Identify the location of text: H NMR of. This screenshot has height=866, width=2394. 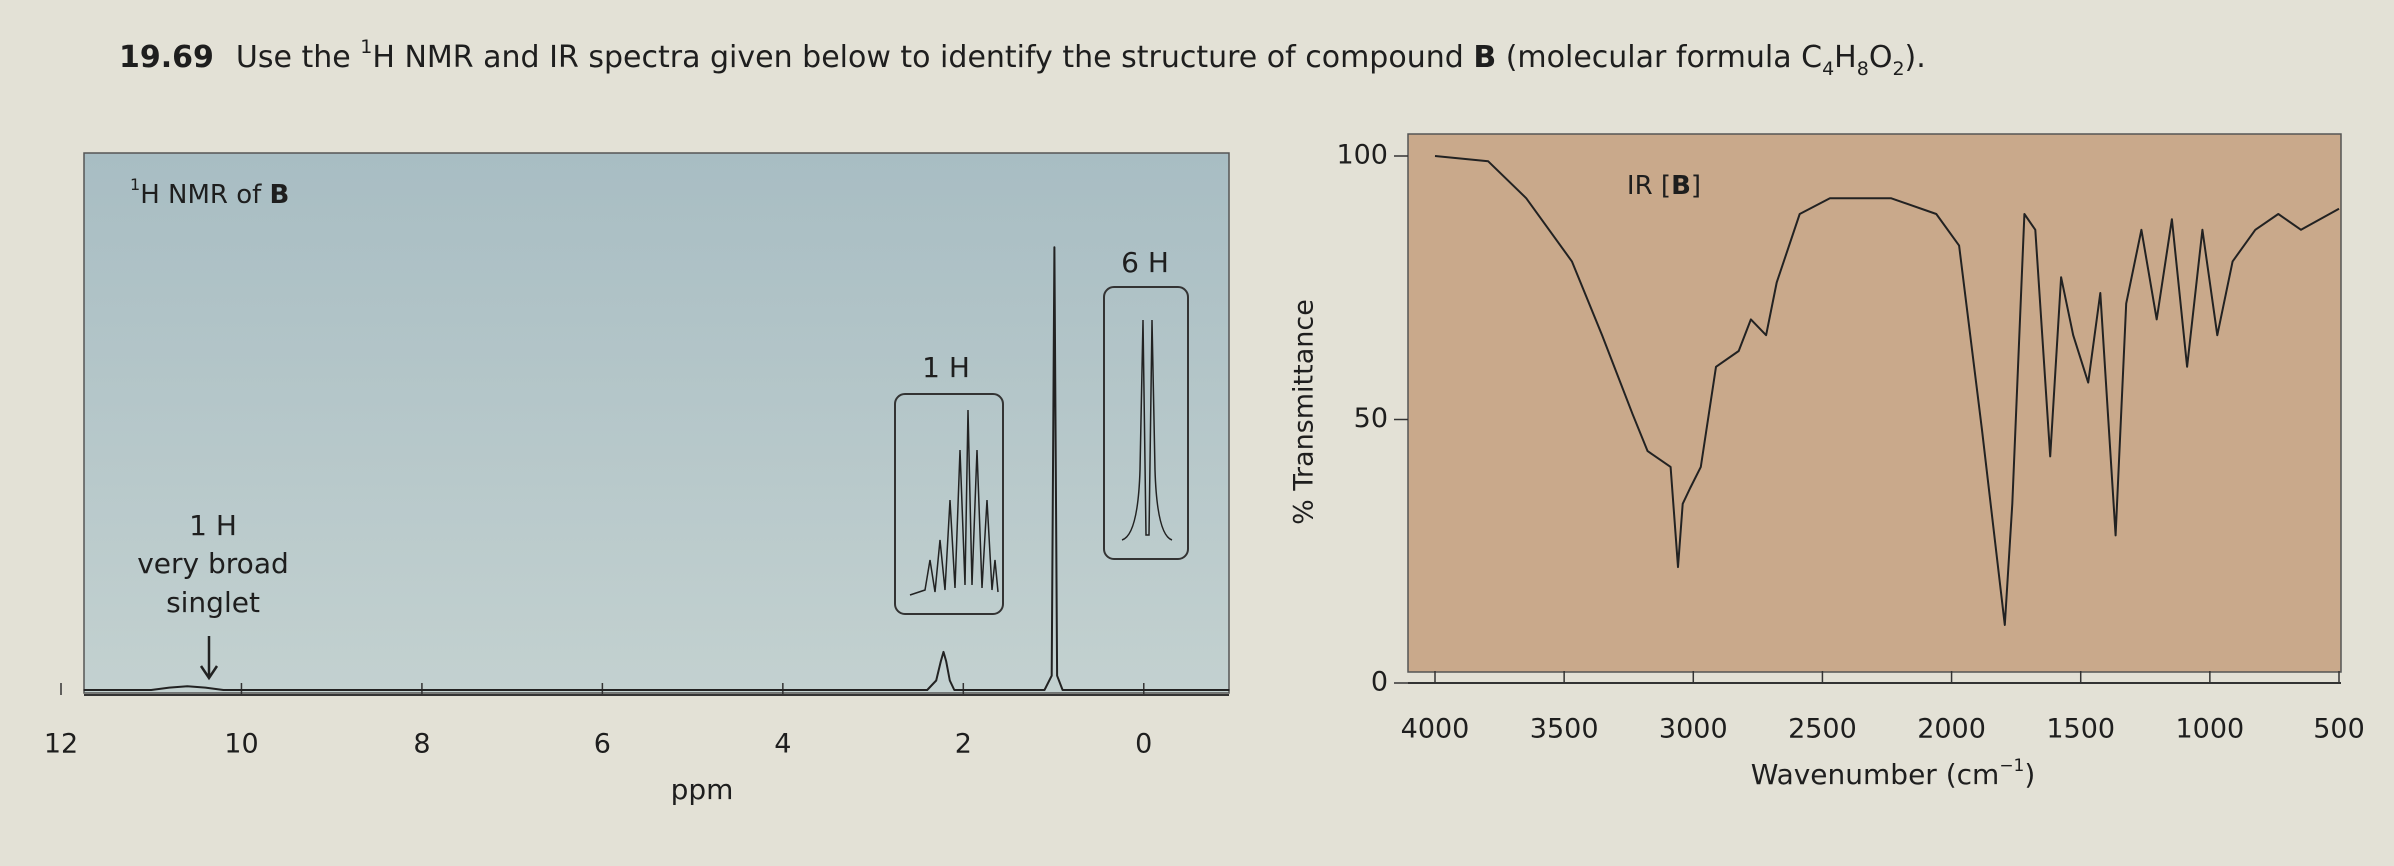
(204, 195).